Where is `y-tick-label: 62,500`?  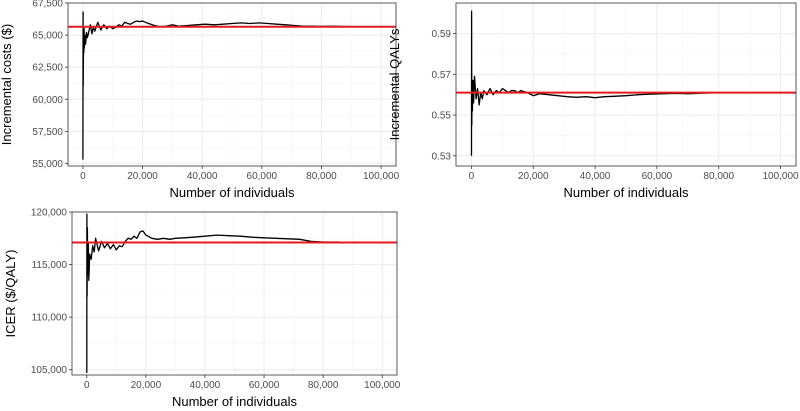 y-tick-label: 62,500 is located at coordinates (47, 68).